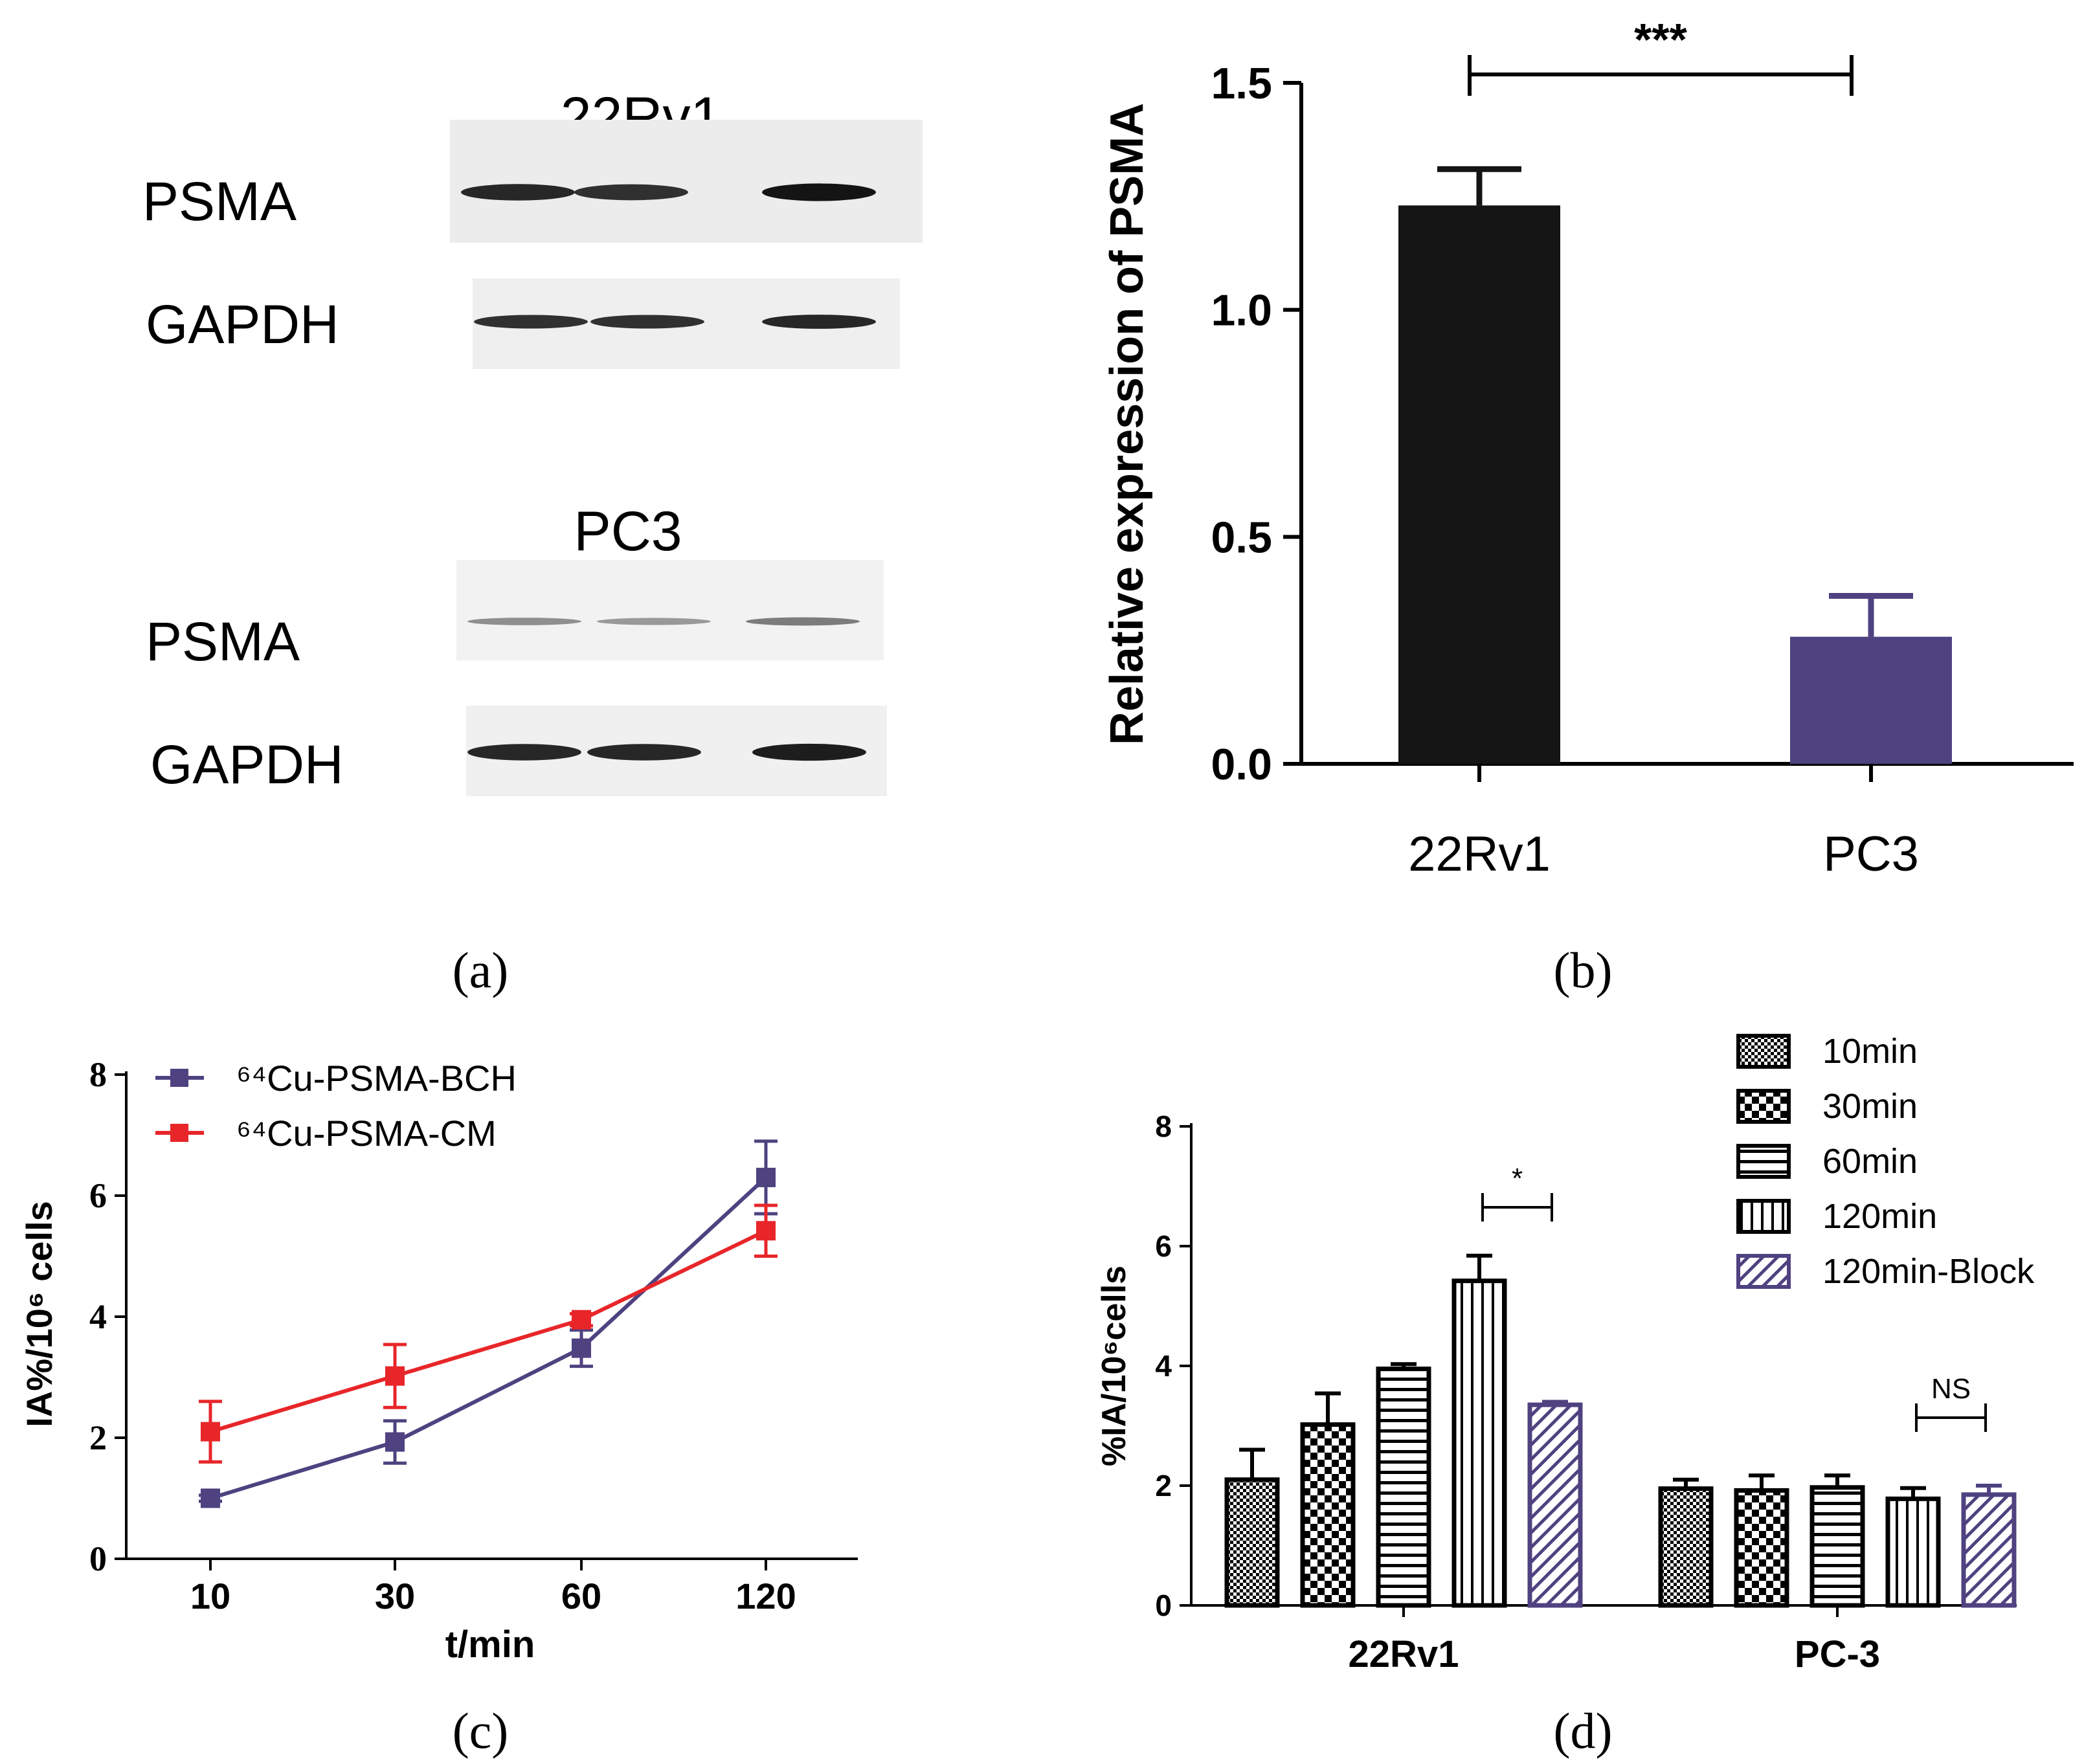 Image resolution: width=2084 pixels, height=1764 pixels. Describe the element at coordinates (243, 324) in the screenshot. I see `blot-label-gapdh-top: GAPDH` at that location.